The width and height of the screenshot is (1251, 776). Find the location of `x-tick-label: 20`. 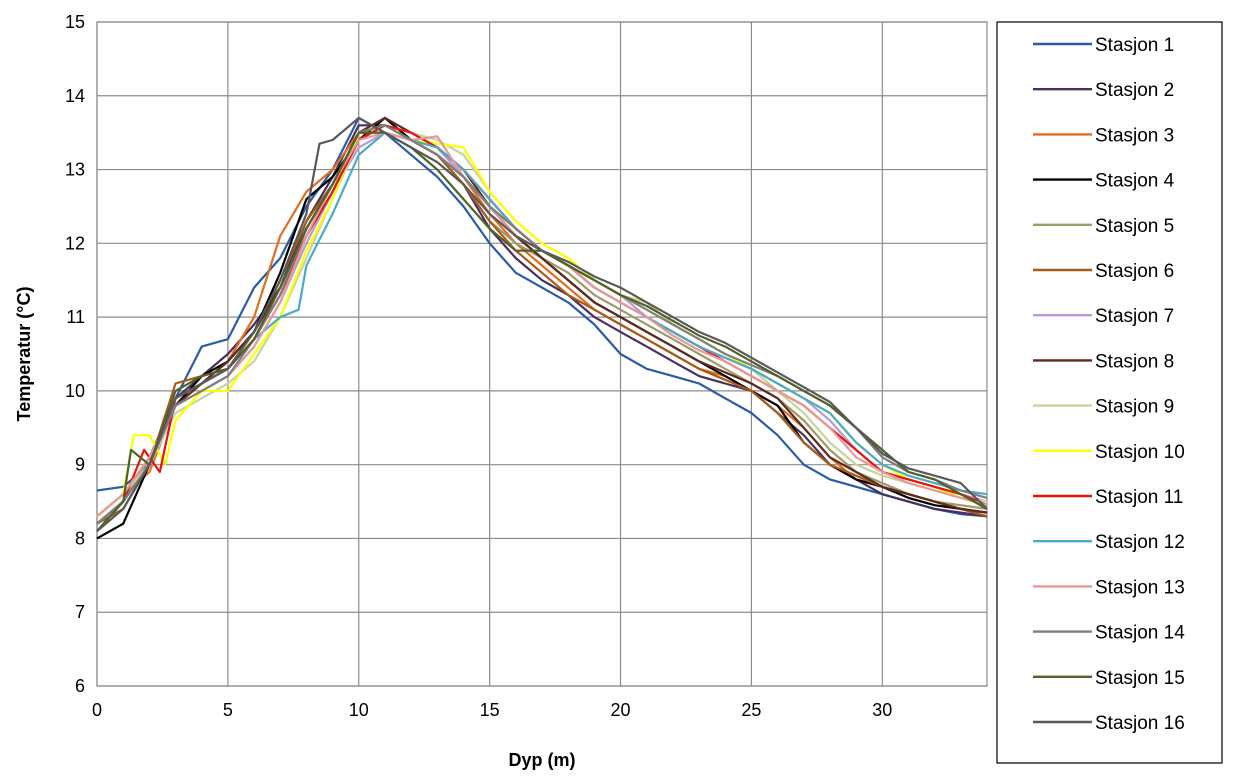

x-tick-label: 20 is located at coordinates (621, 710).